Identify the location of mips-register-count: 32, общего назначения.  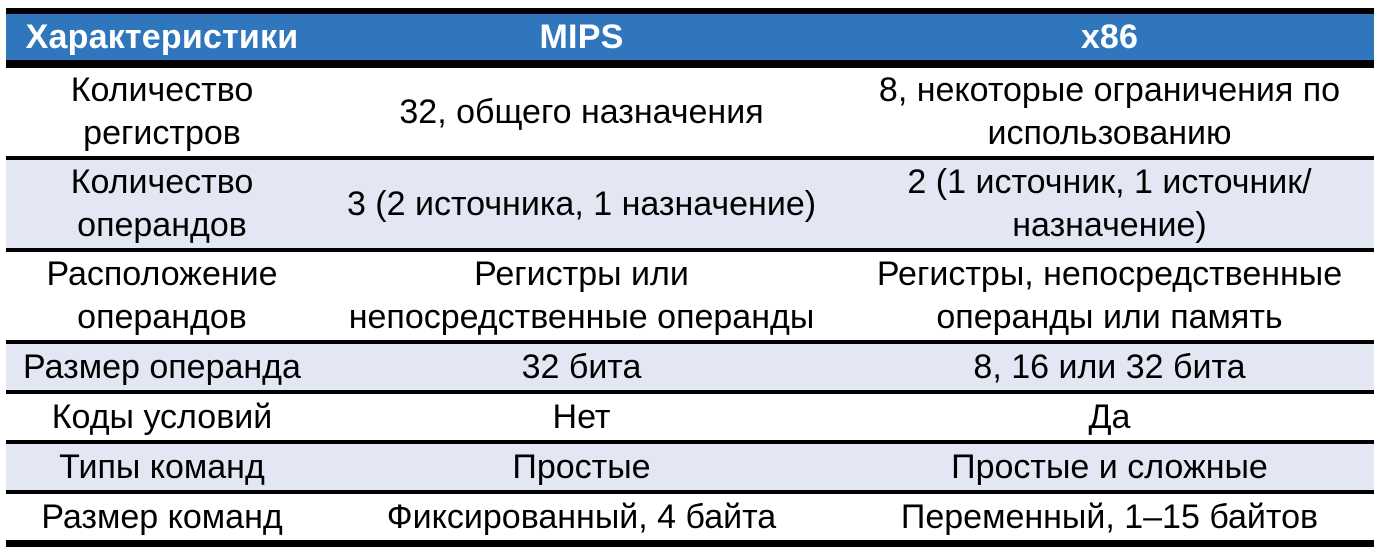
(581, 111).